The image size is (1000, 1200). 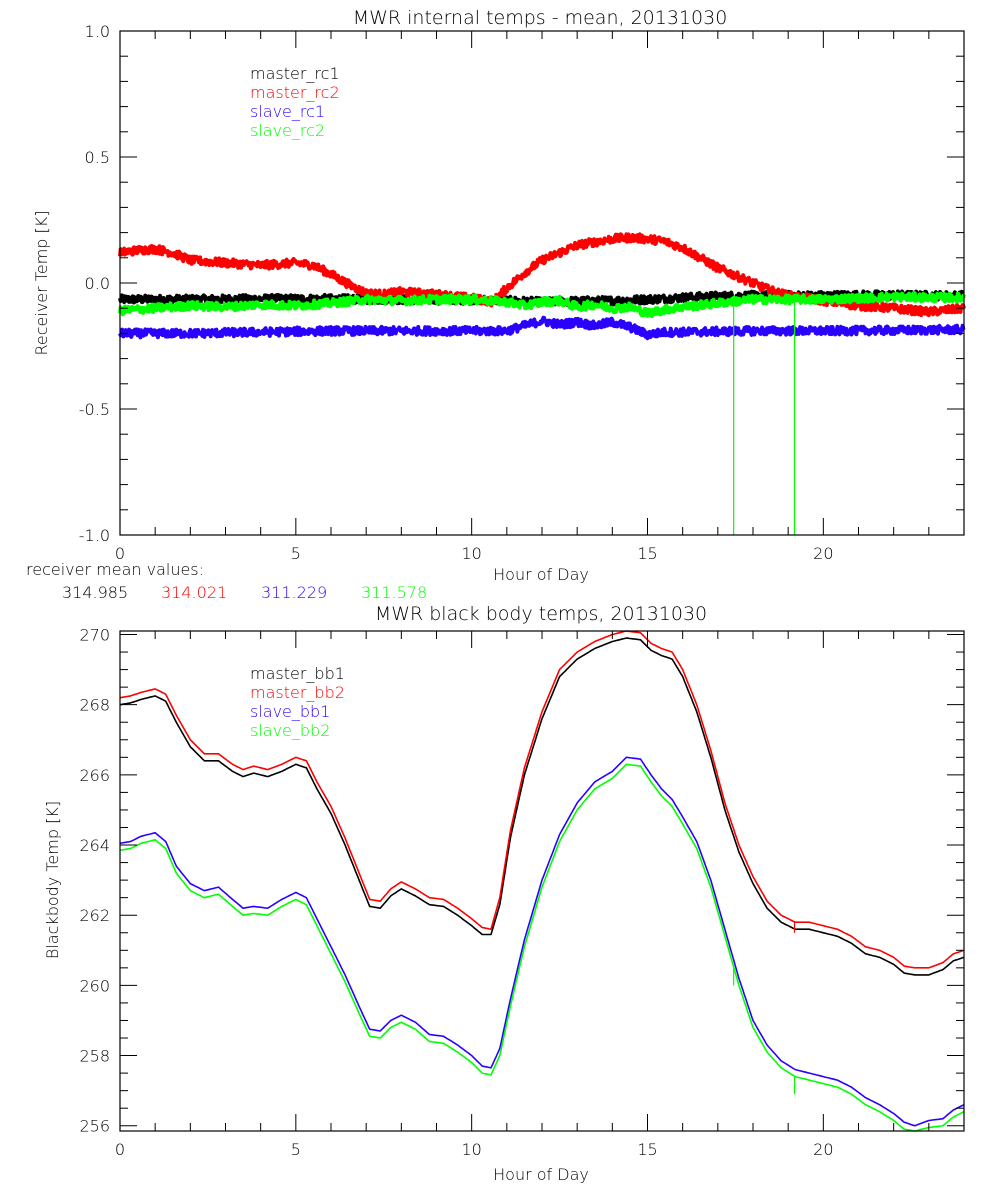 What do you see at coordinates (287, 130) in the screenshot?
I see `legend-item-slave_rc2: slave_rc2` at bounding box center [287, 130].